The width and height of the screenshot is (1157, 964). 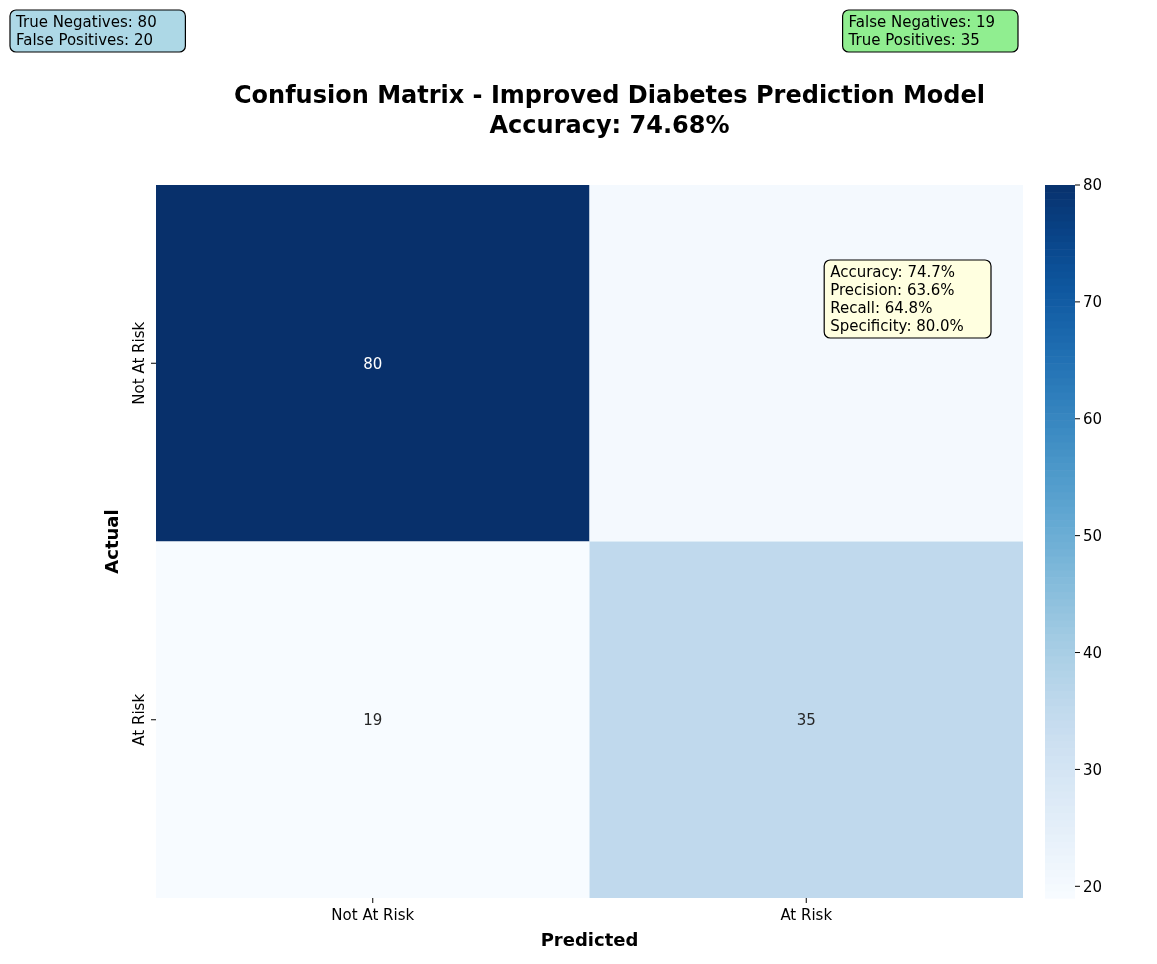 I want to click on data-label: 19, so click(x=373, y=720).